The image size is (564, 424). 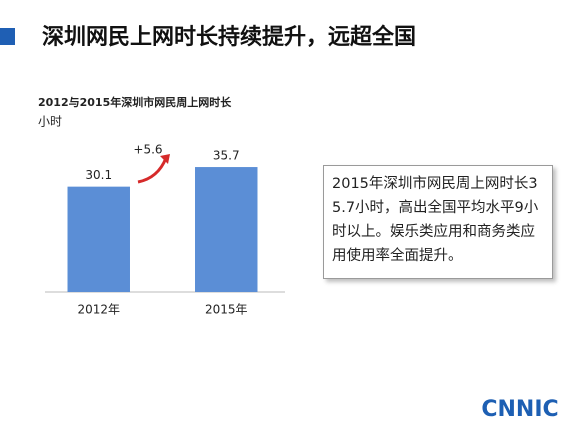 What do you see at coordinates (519, 409) in the screenshot?
I see `logo: CNNIC` at bounding box center [519, 409].